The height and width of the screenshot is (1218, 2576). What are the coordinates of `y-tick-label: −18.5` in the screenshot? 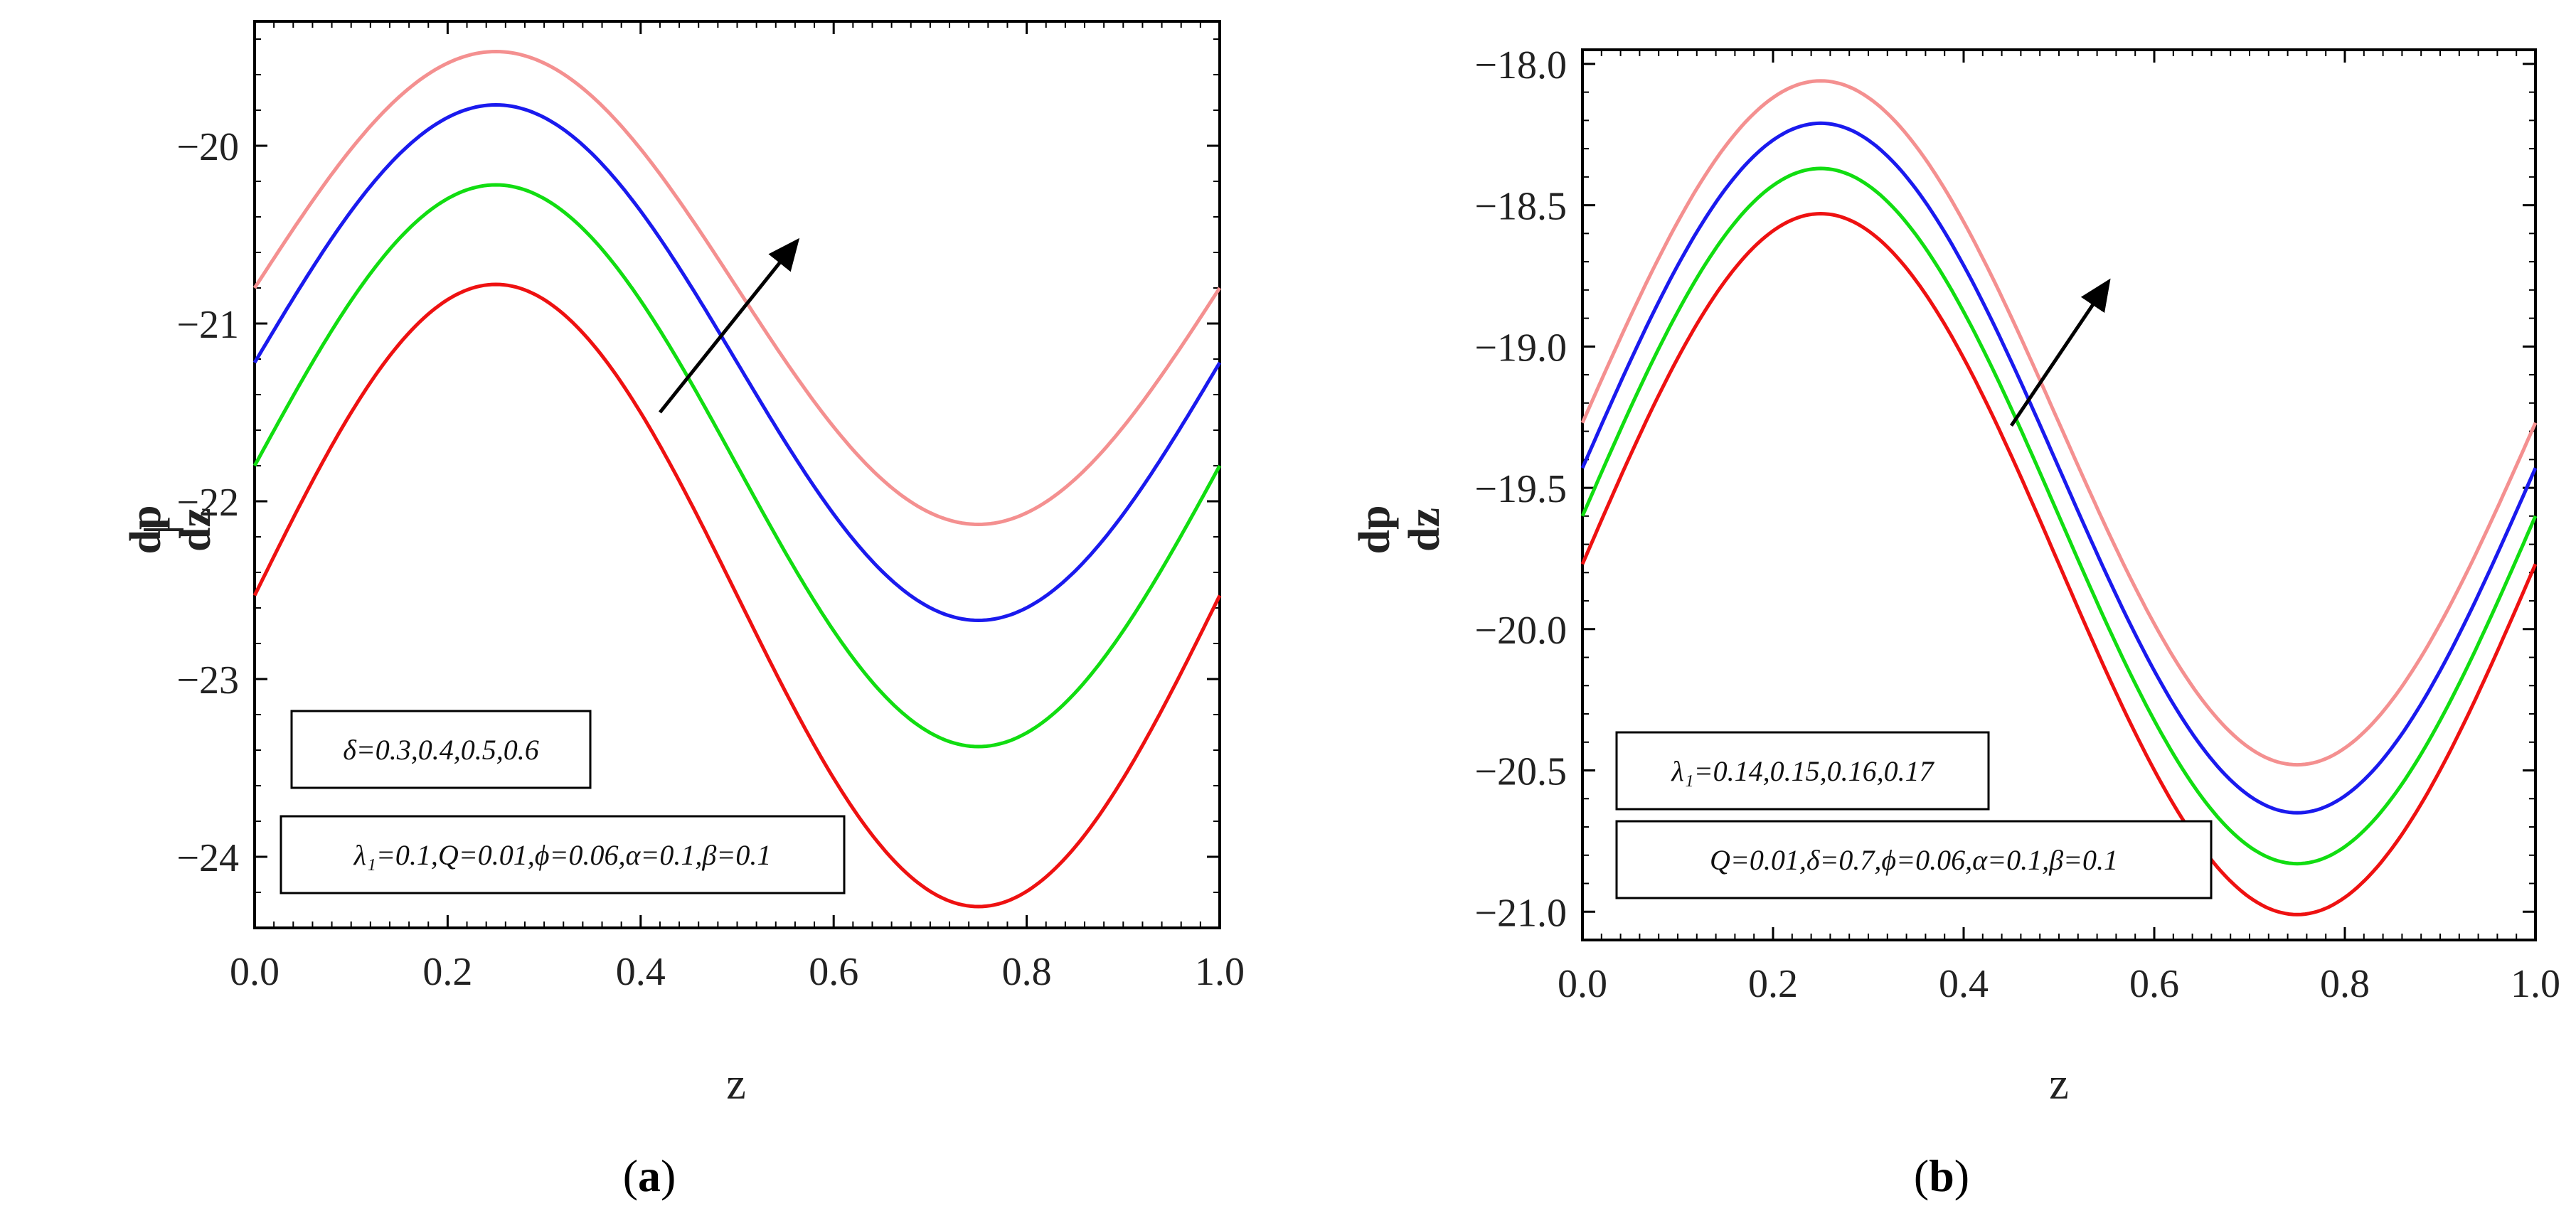 It's located at (1520, 207).